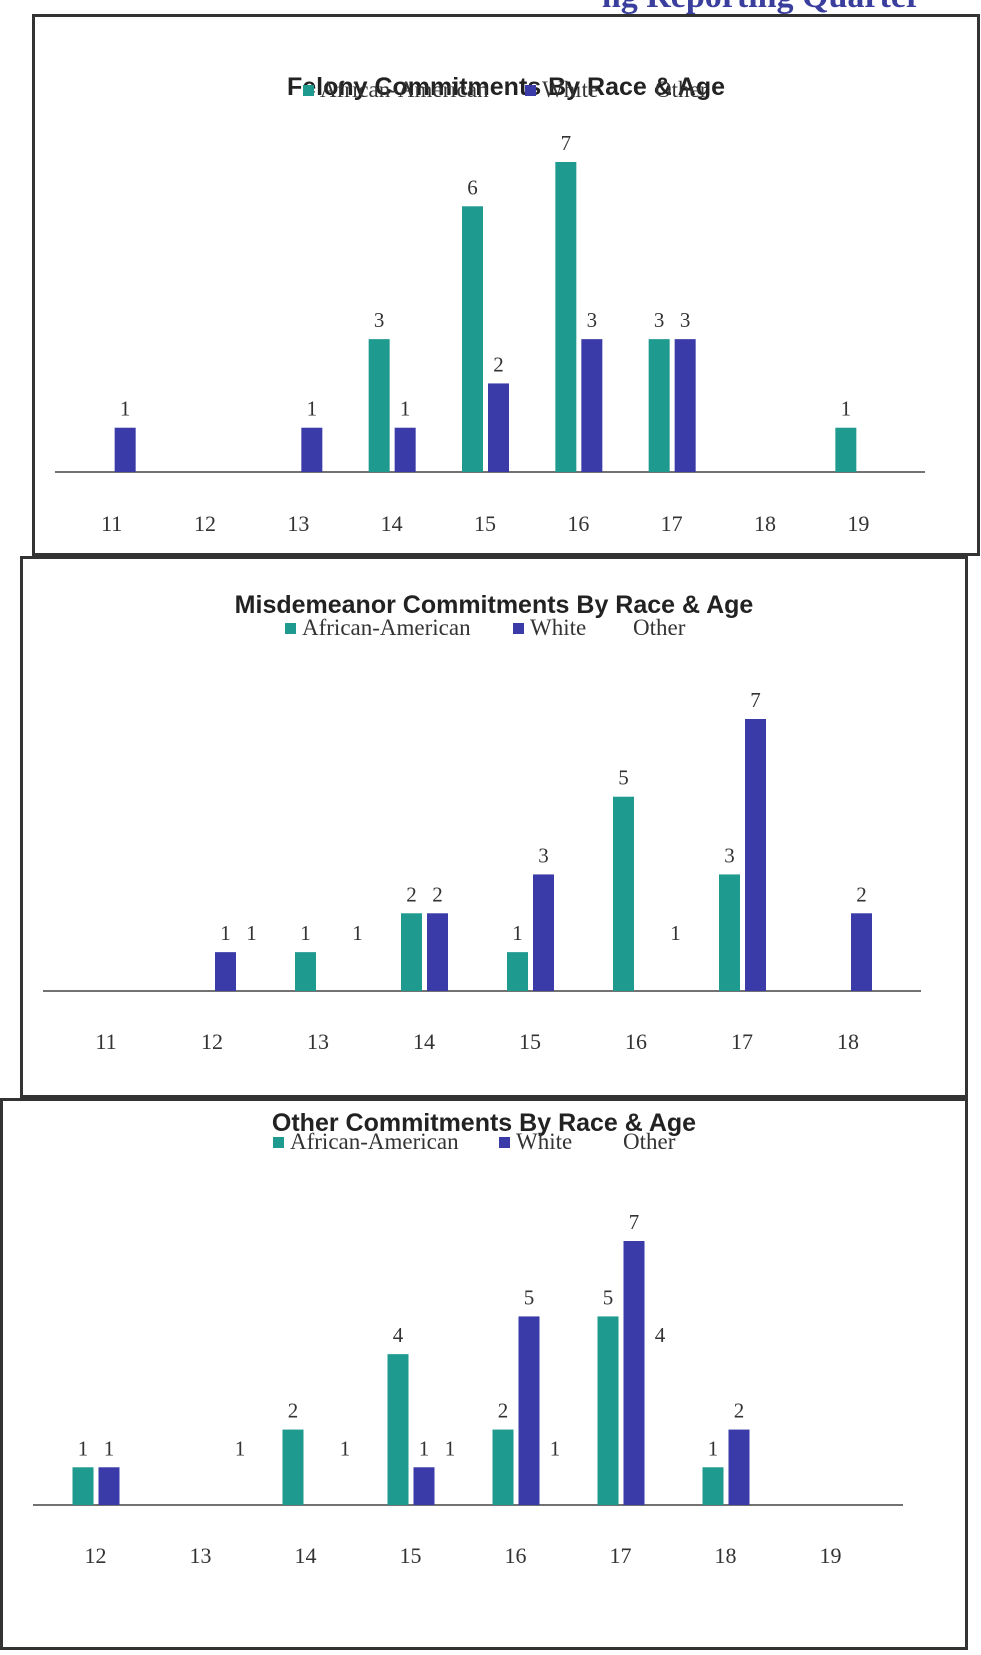 This screenshot has width=981, height=1655. What do you see at coordinates (424, 1448) in the screenshot?
I see `other-label-white-15: 1` at bounding box center [424, 1448].